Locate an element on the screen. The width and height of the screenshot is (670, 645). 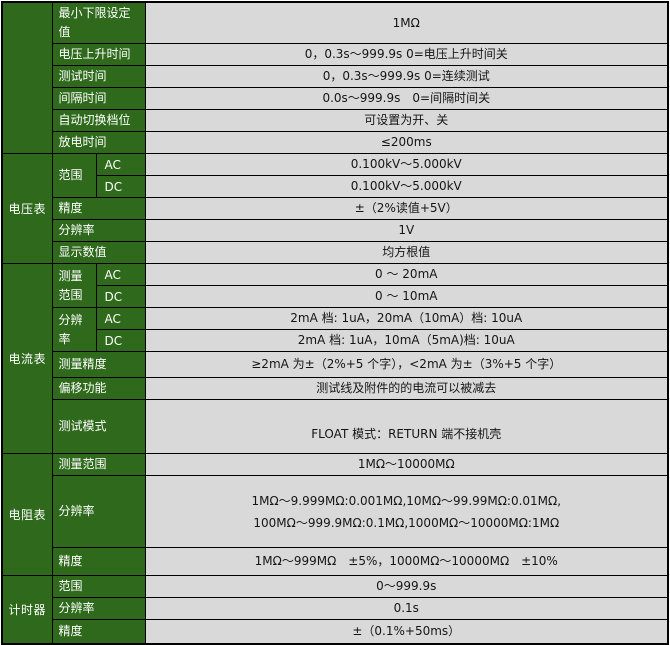
row-value-line2: 100MΩ～999.9MΩ:0.1MΩ,1000MΩ～10000MΩ:1MΩ is located at coordinates (406, 522).